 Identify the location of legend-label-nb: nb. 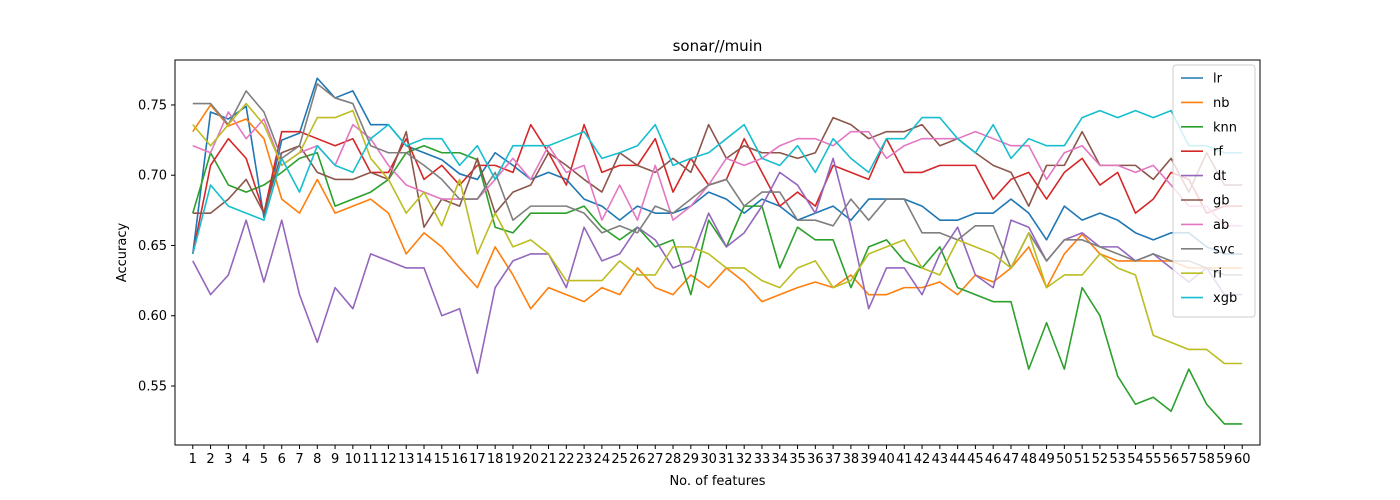
(1221, 103).